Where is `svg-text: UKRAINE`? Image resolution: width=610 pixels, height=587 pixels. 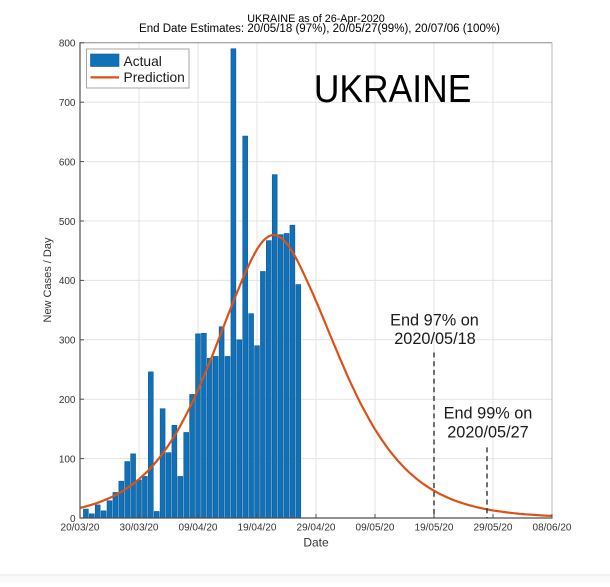 svg-text: UKRAINE is located at coordinates (393, 89).